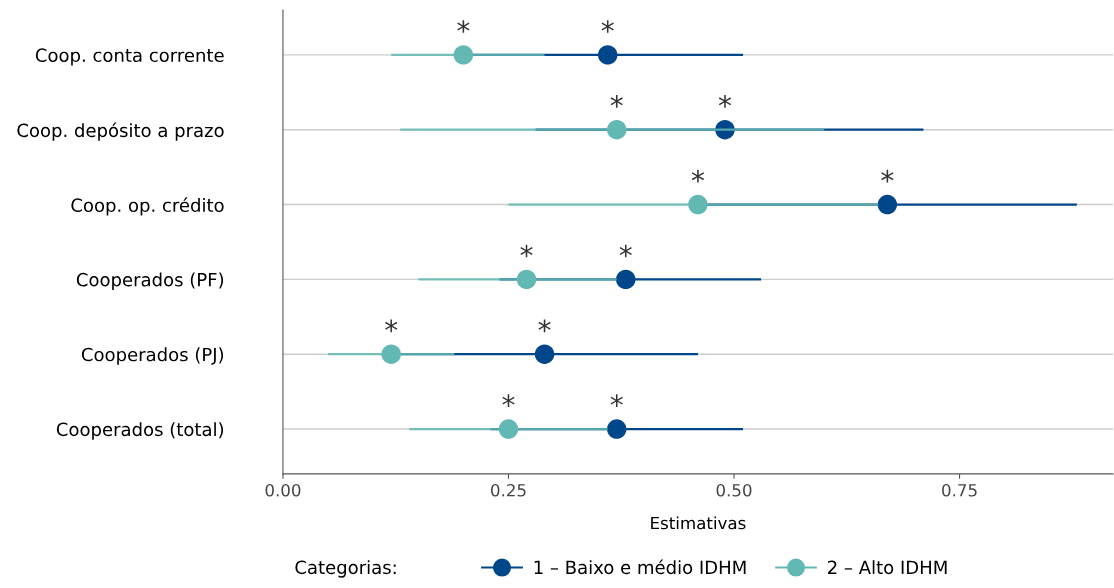 The height and width of the screenshot is (588, 1114). I want to click on y-tick-label: Cooperados (PF), so click(150, 281).